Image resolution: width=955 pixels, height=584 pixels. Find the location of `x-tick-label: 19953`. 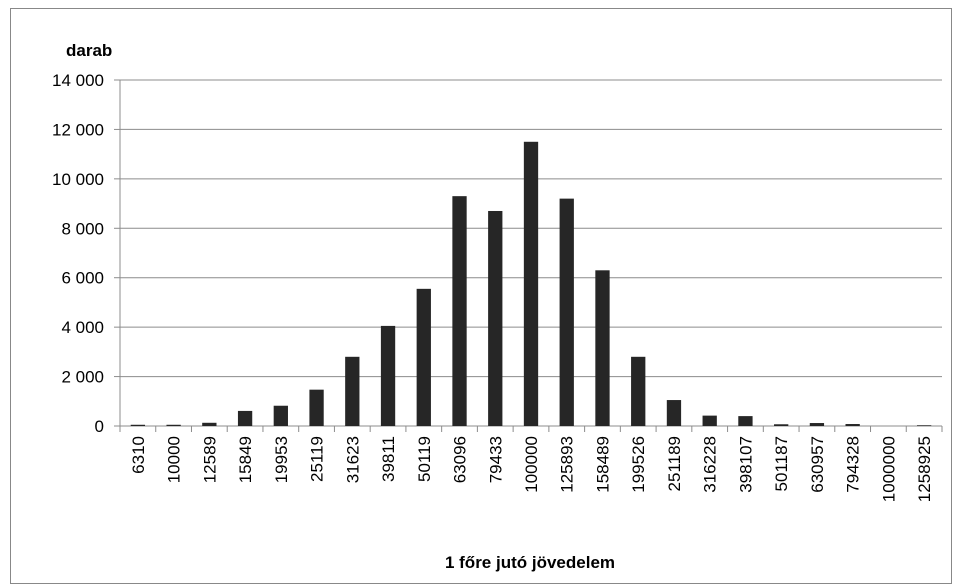

x-tick-label: 19953 is located at coordinates (281, 459).